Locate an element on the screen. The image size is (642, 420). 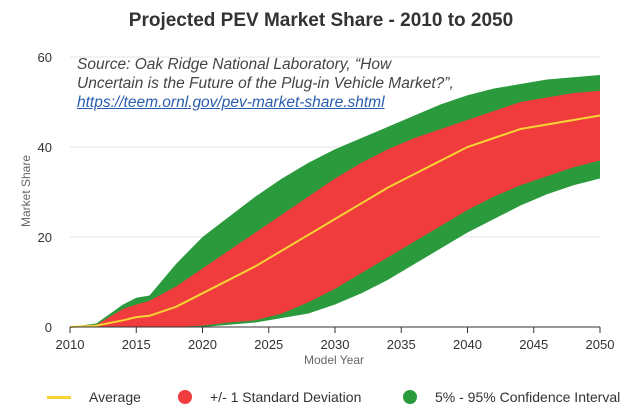
legend-item-std-dev: +/- 1 Standard Deviation is located at coordinates (269, 397).